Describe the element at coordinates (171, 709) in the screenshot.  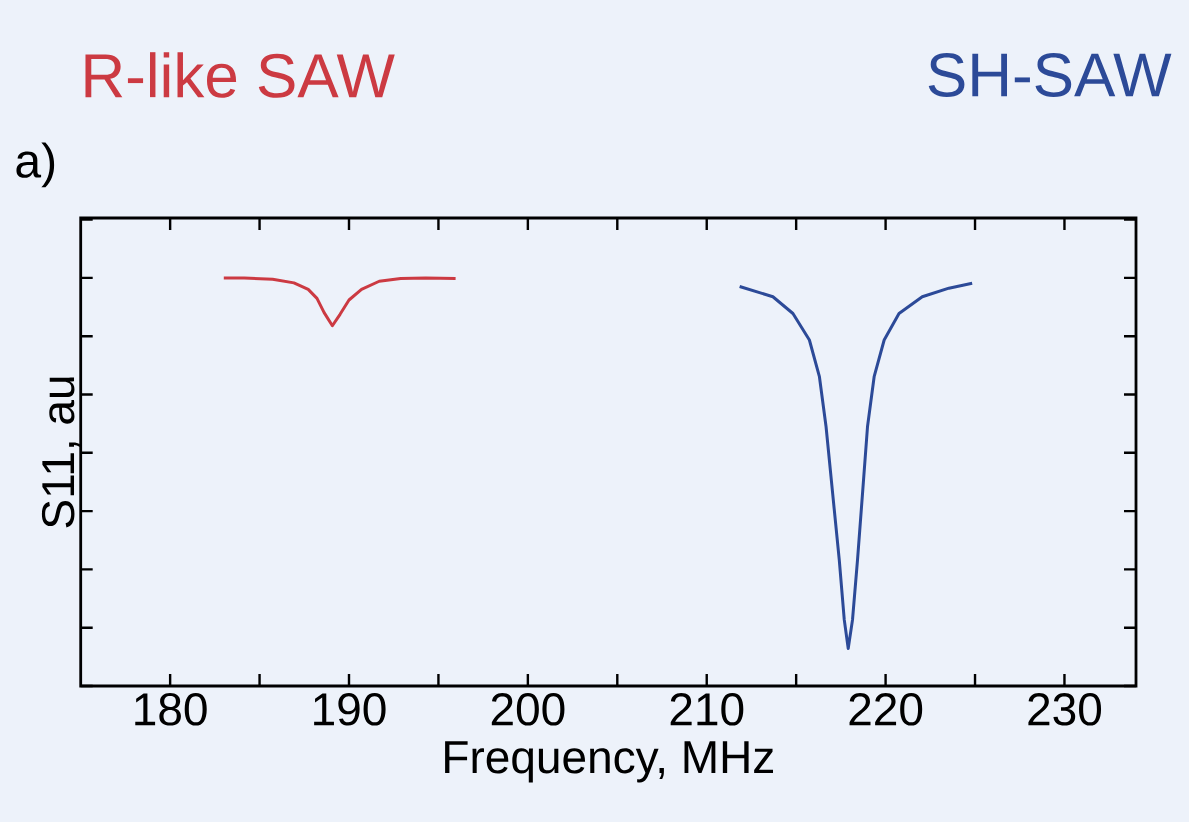
I see `x-tick-label: 180` at that location.